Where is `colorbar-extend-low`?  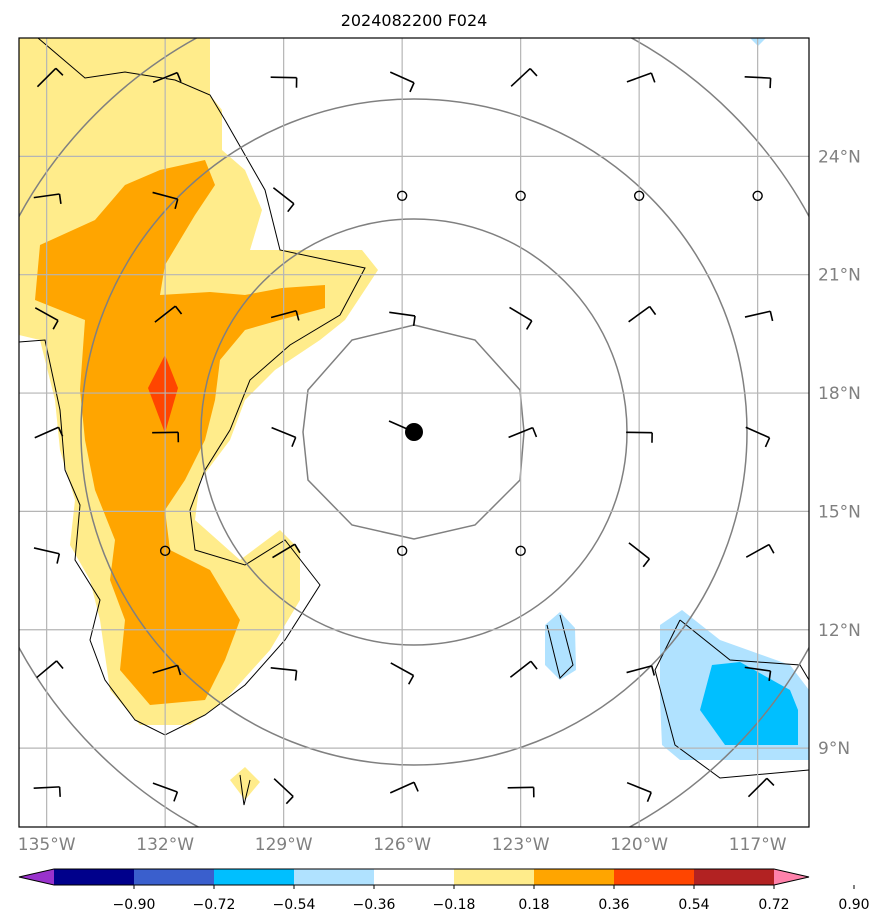
colorbar-extend-low is located at coordinates (36, 877).